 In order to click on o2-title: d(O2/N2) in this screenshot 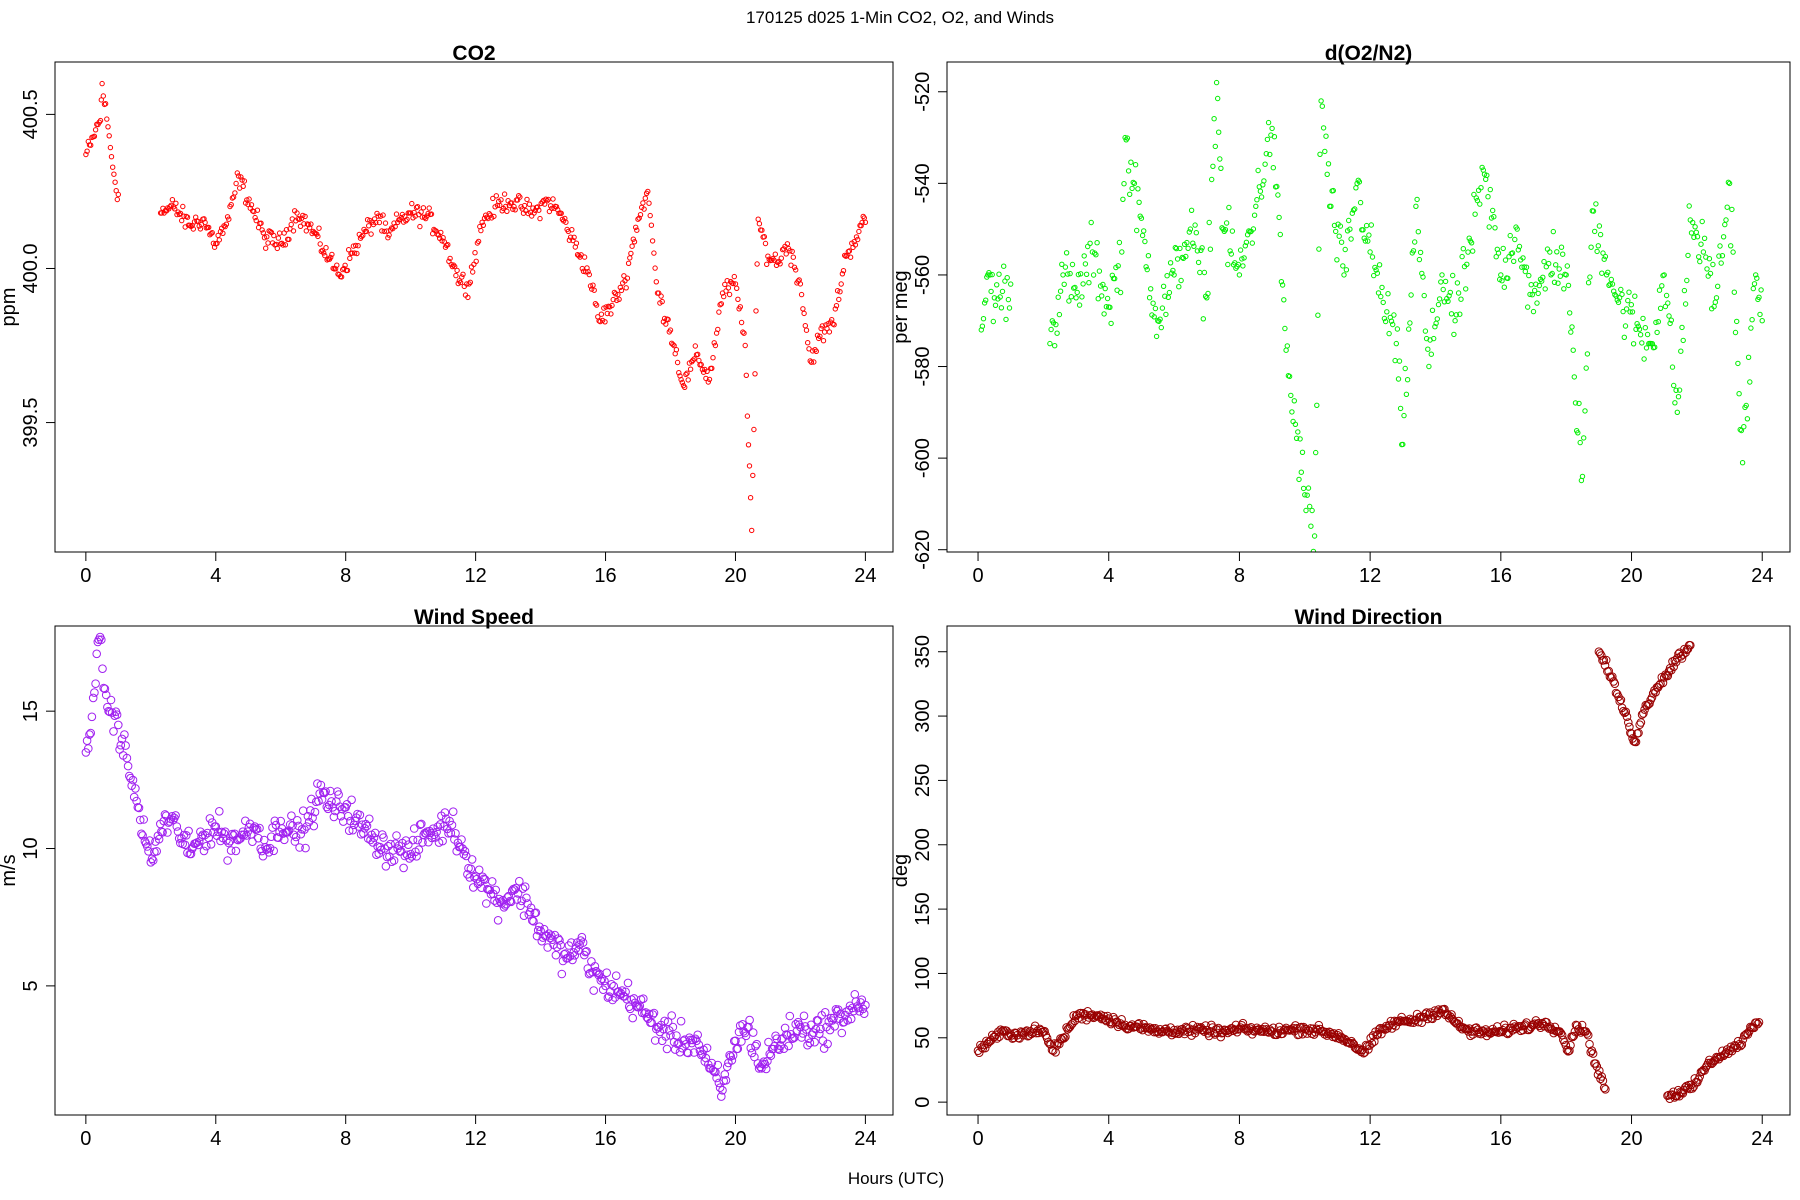, I will do `click(1369, 53)`.